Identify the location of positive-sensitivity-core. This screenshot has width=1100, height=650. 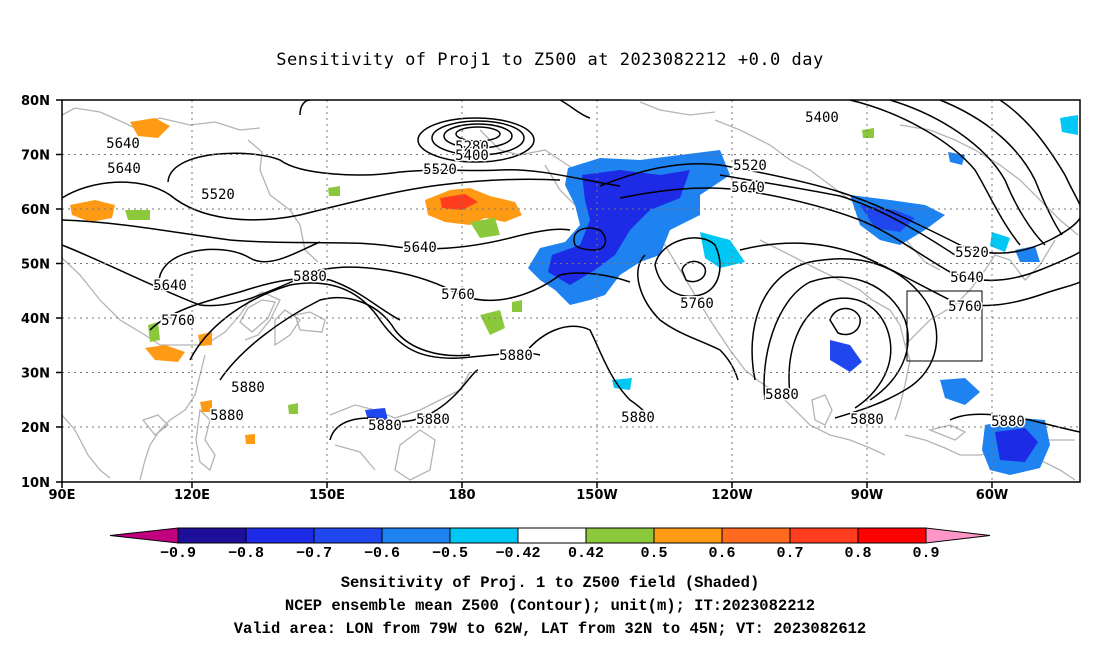
(459, 202).